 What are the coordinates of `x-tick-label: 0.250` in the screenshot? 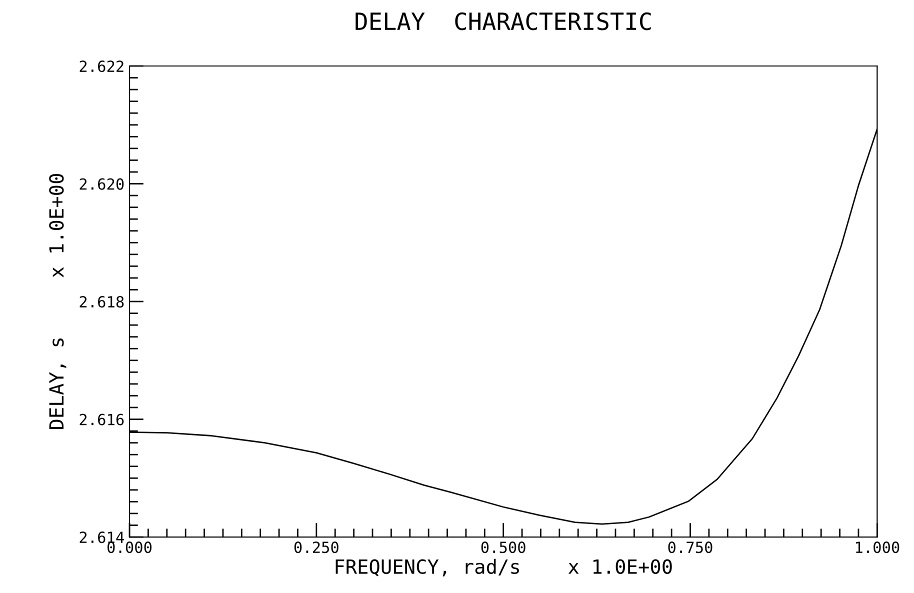 It's located at (316, 548).